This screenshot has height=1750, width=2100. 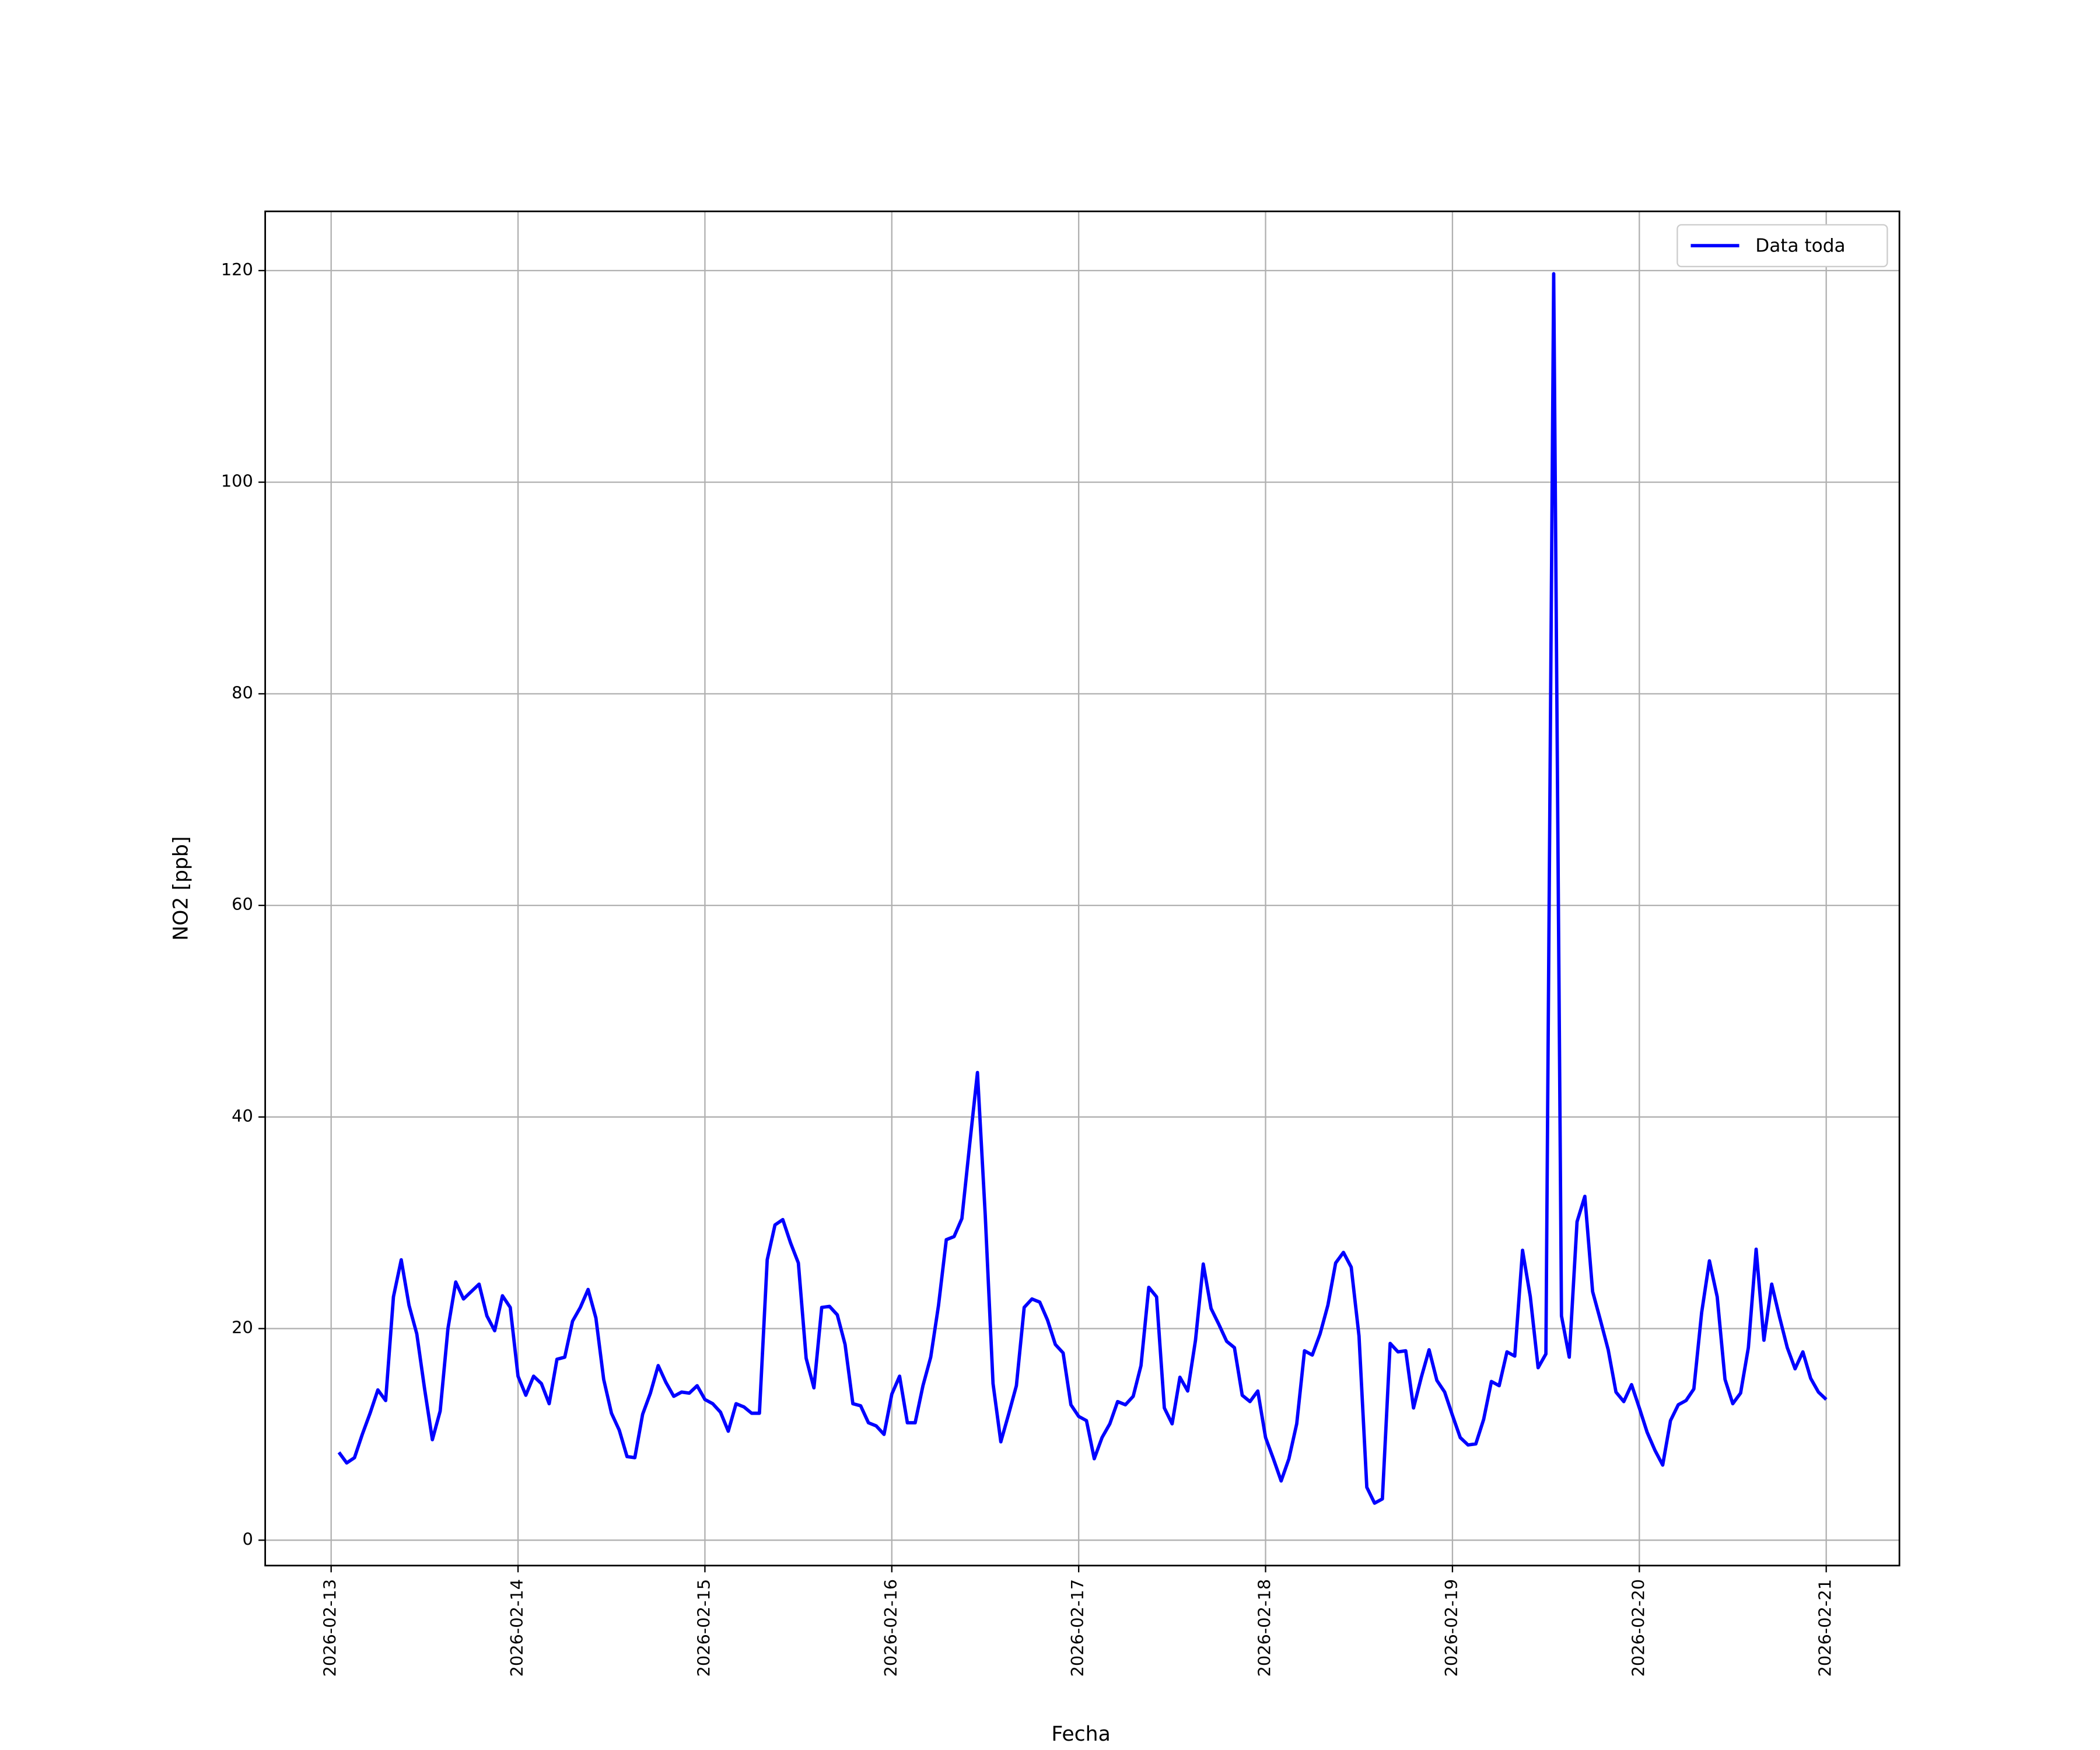 What do you see at coordinates (703, 1628) in the screenshot?
I see `x-tick-label: 2026-02-15` at bounding box center [703, 1628].